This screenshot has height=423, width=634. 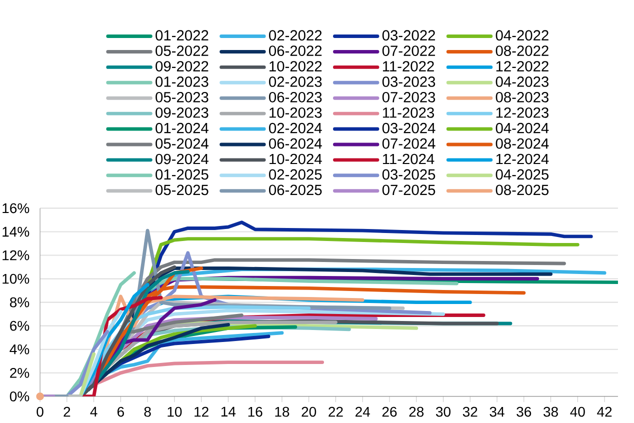 I want to click on legend-label: 10-2024, so click(x=296, y=159).